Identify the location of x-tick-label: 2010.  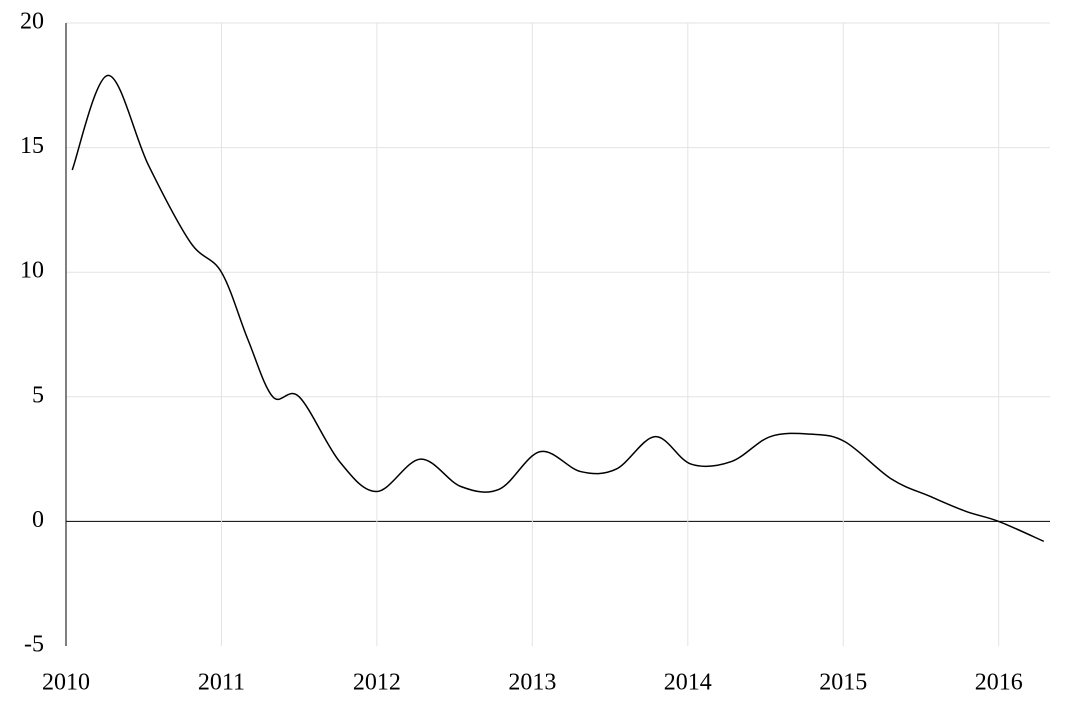
(66, 683).